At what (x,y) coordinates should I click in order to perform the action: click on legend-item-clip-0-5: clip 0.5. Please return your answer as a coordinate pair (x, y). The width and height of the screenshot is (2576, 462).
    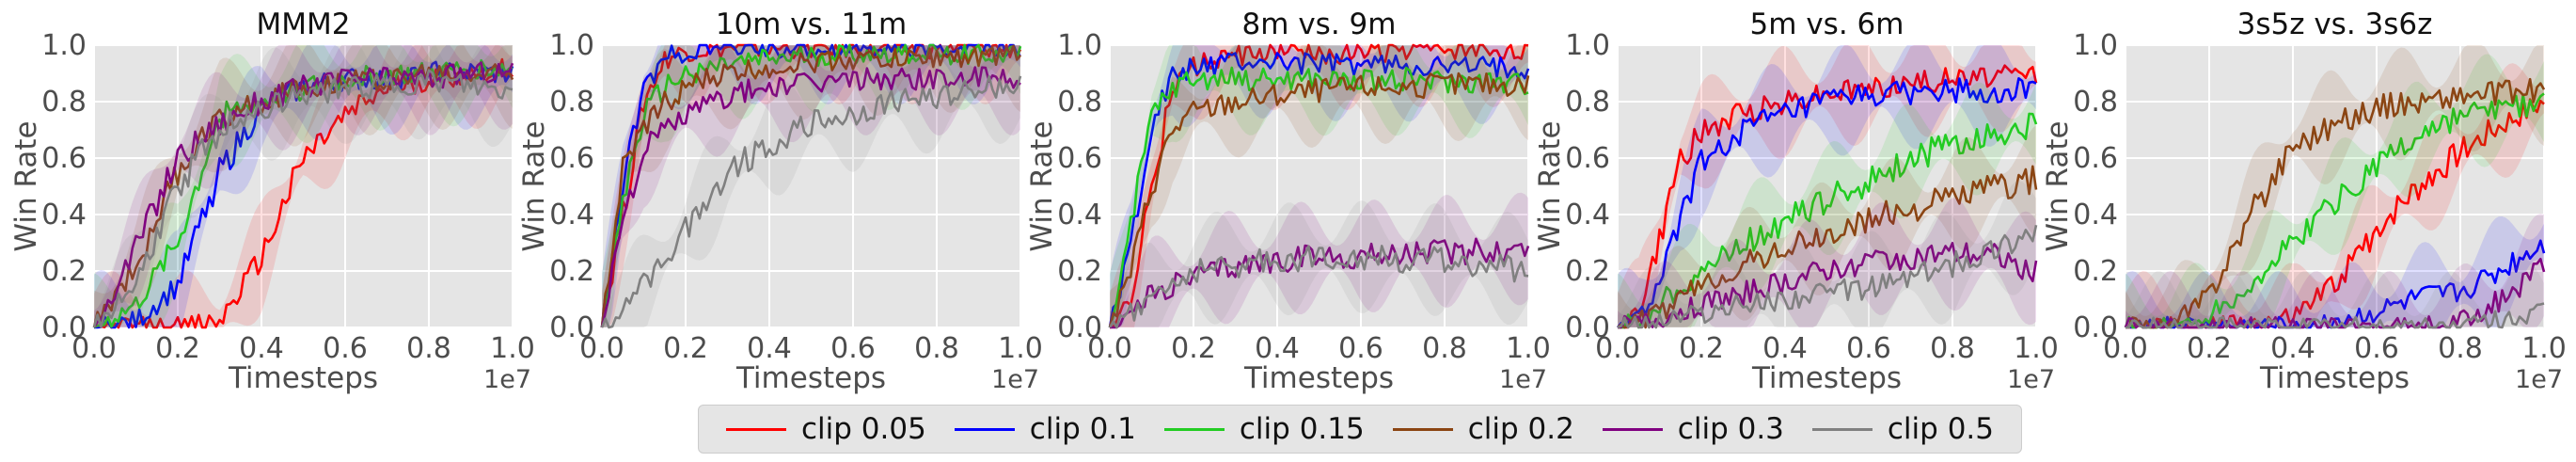
    Looking at the image, I should click on (1902, 429).